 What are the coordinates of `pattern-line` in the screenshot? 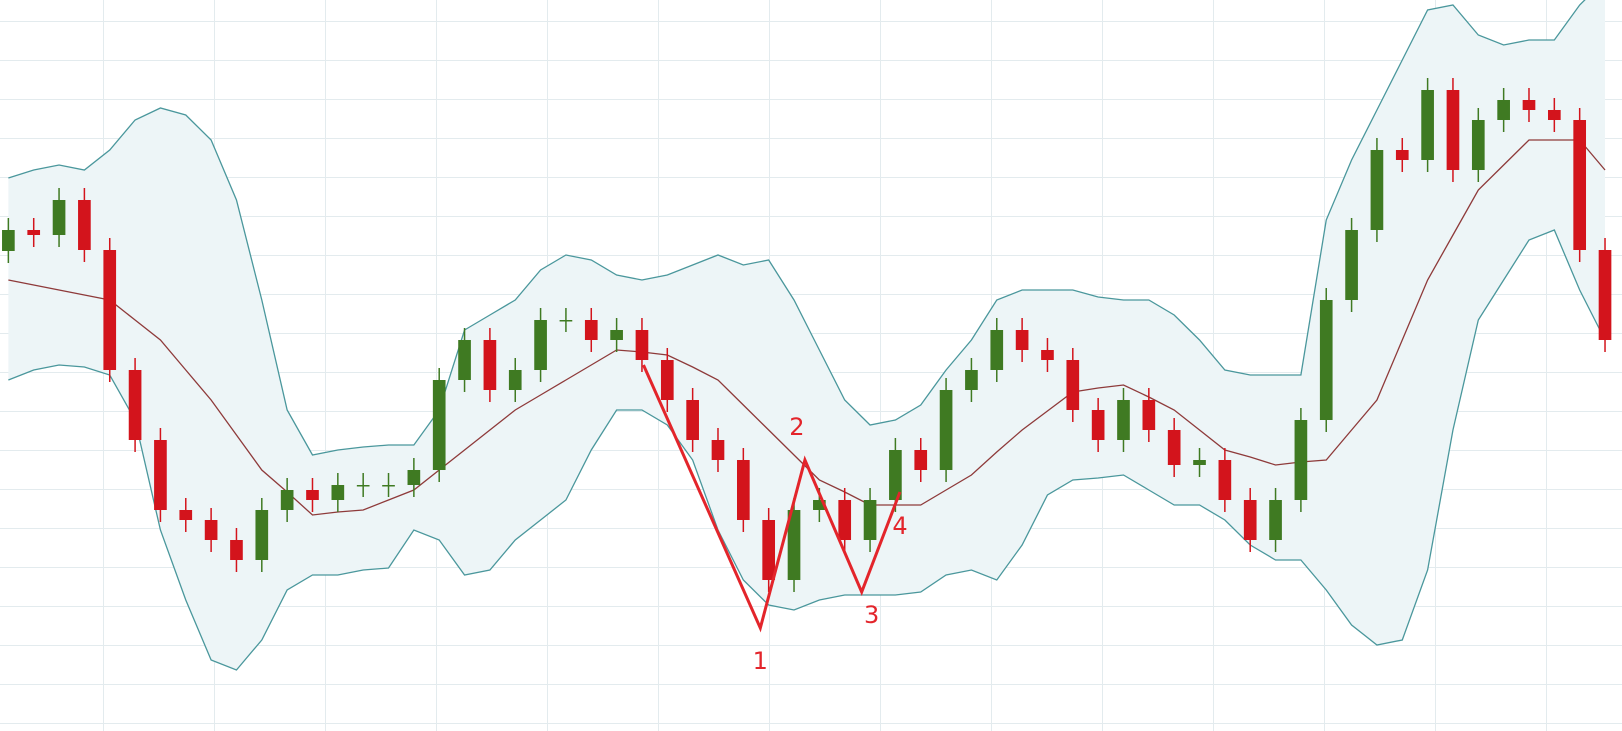 It's located at (772, 498).